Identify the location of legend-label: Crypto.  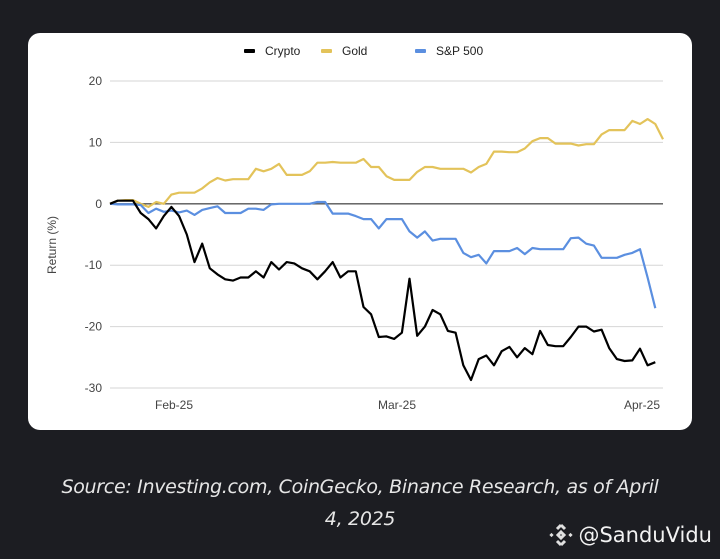
(283, 51).